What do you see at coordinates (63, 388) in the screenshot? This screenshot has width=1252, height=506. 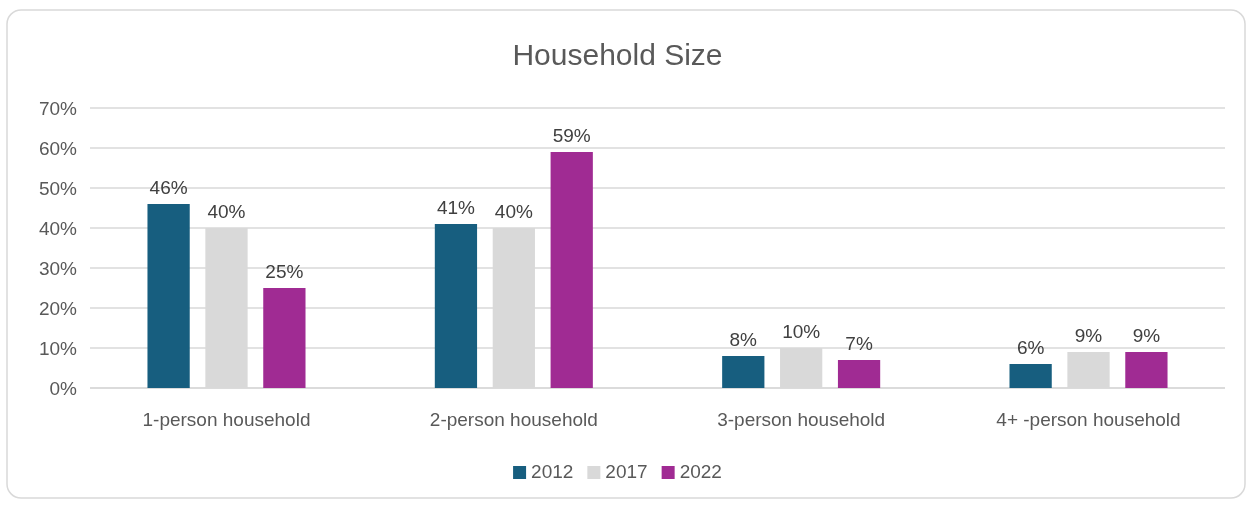 I see `y-tick-label: 0%` at bounding box center [63, 388].